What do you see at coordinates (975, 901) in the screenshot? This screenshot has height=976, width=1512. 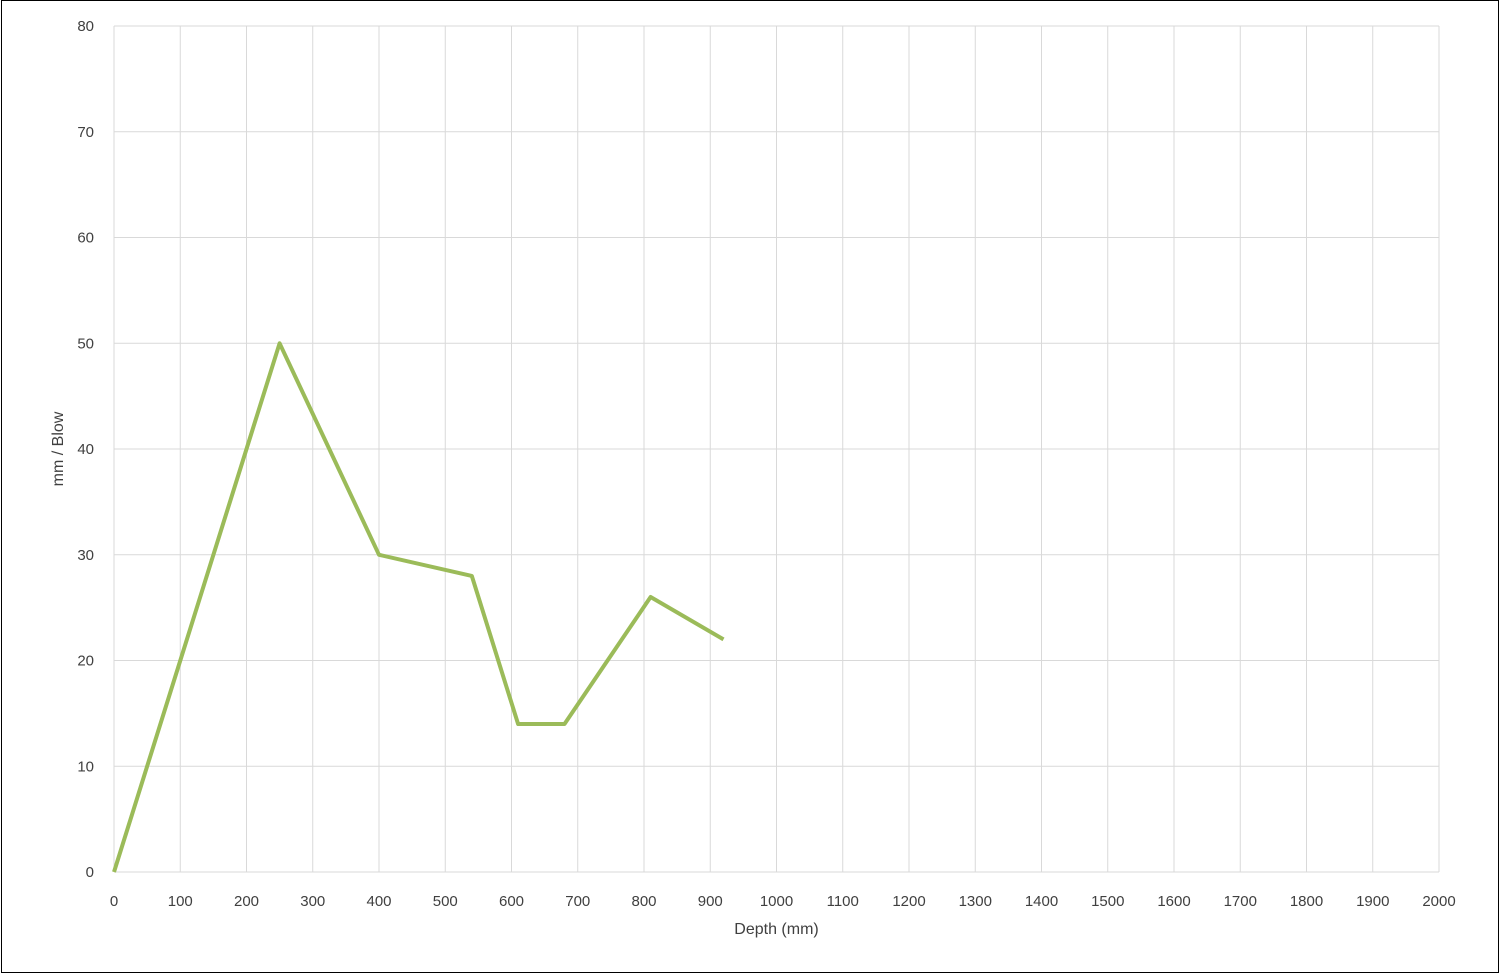 I see `x-tick-label: 1300` at bounding box center [975, 901].